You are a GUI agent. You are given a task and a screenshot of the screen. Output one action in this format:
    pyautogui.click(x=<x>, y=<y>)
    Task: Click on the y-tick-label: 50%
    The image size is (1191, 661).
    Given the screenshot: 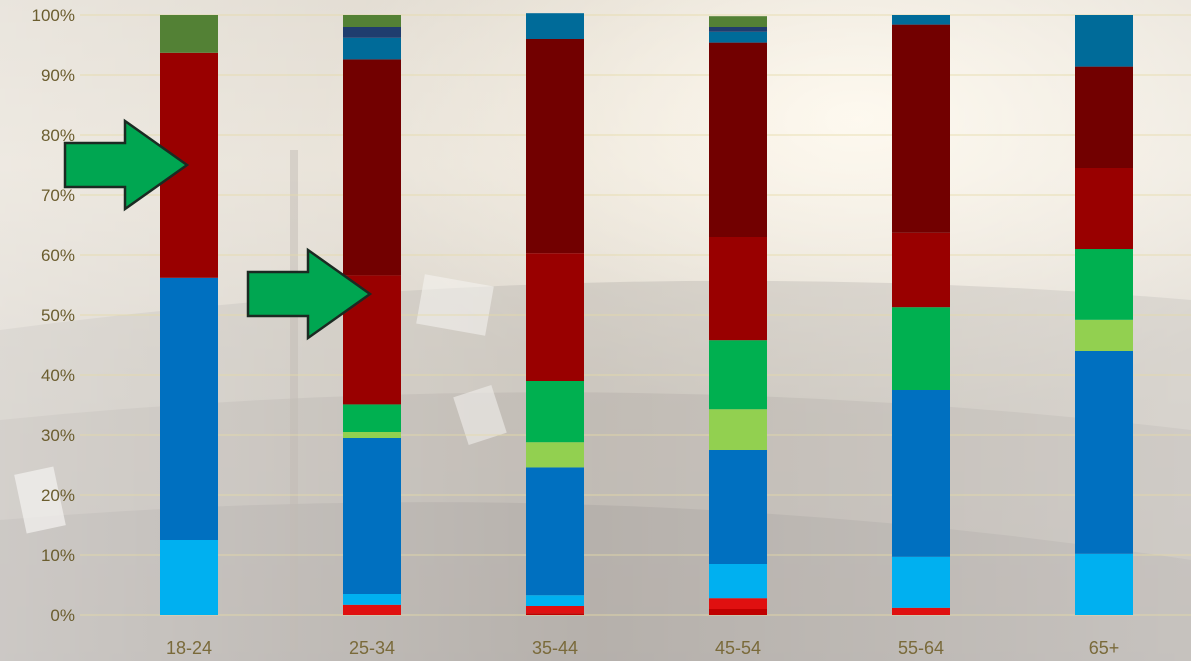 What is the action you would take?
    pyautogui.click(x=58, y=315)
    